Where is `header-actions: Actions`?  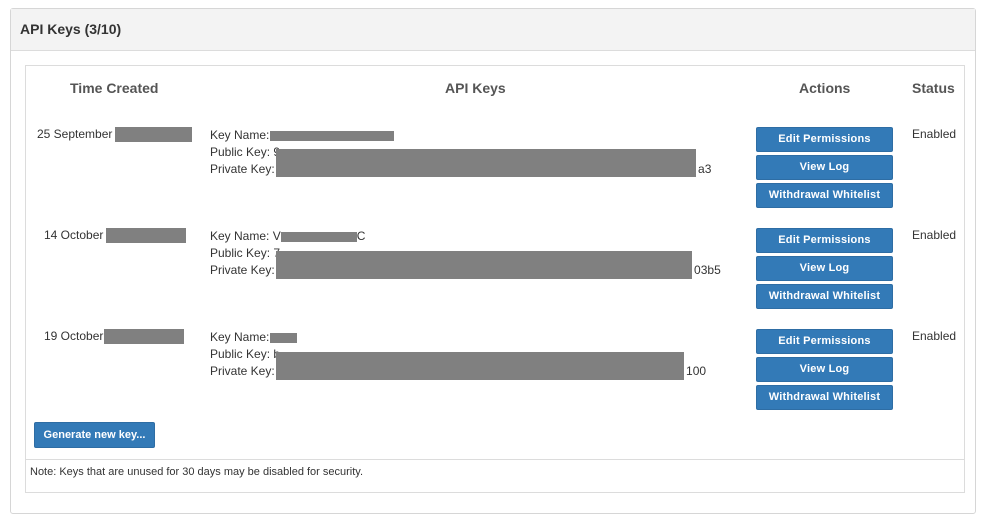 header-actions: Actions is located at coordinates (825, 88).